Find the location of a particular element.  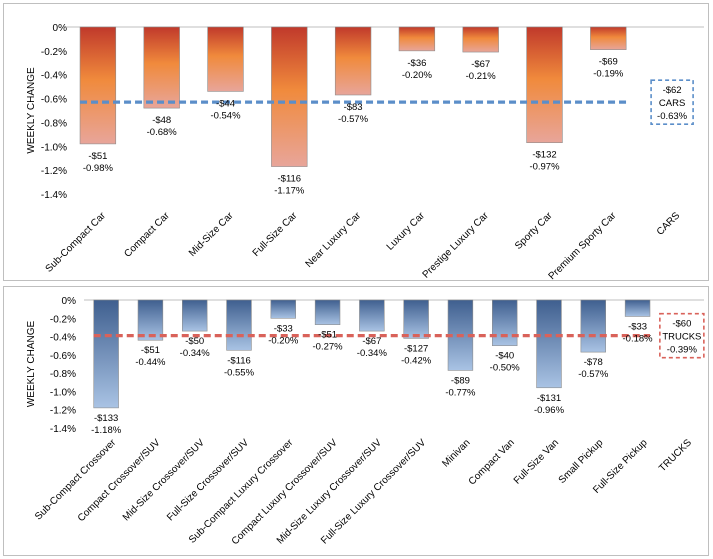

y-tick-label: -1.2% is located at coordinates (63, 411).